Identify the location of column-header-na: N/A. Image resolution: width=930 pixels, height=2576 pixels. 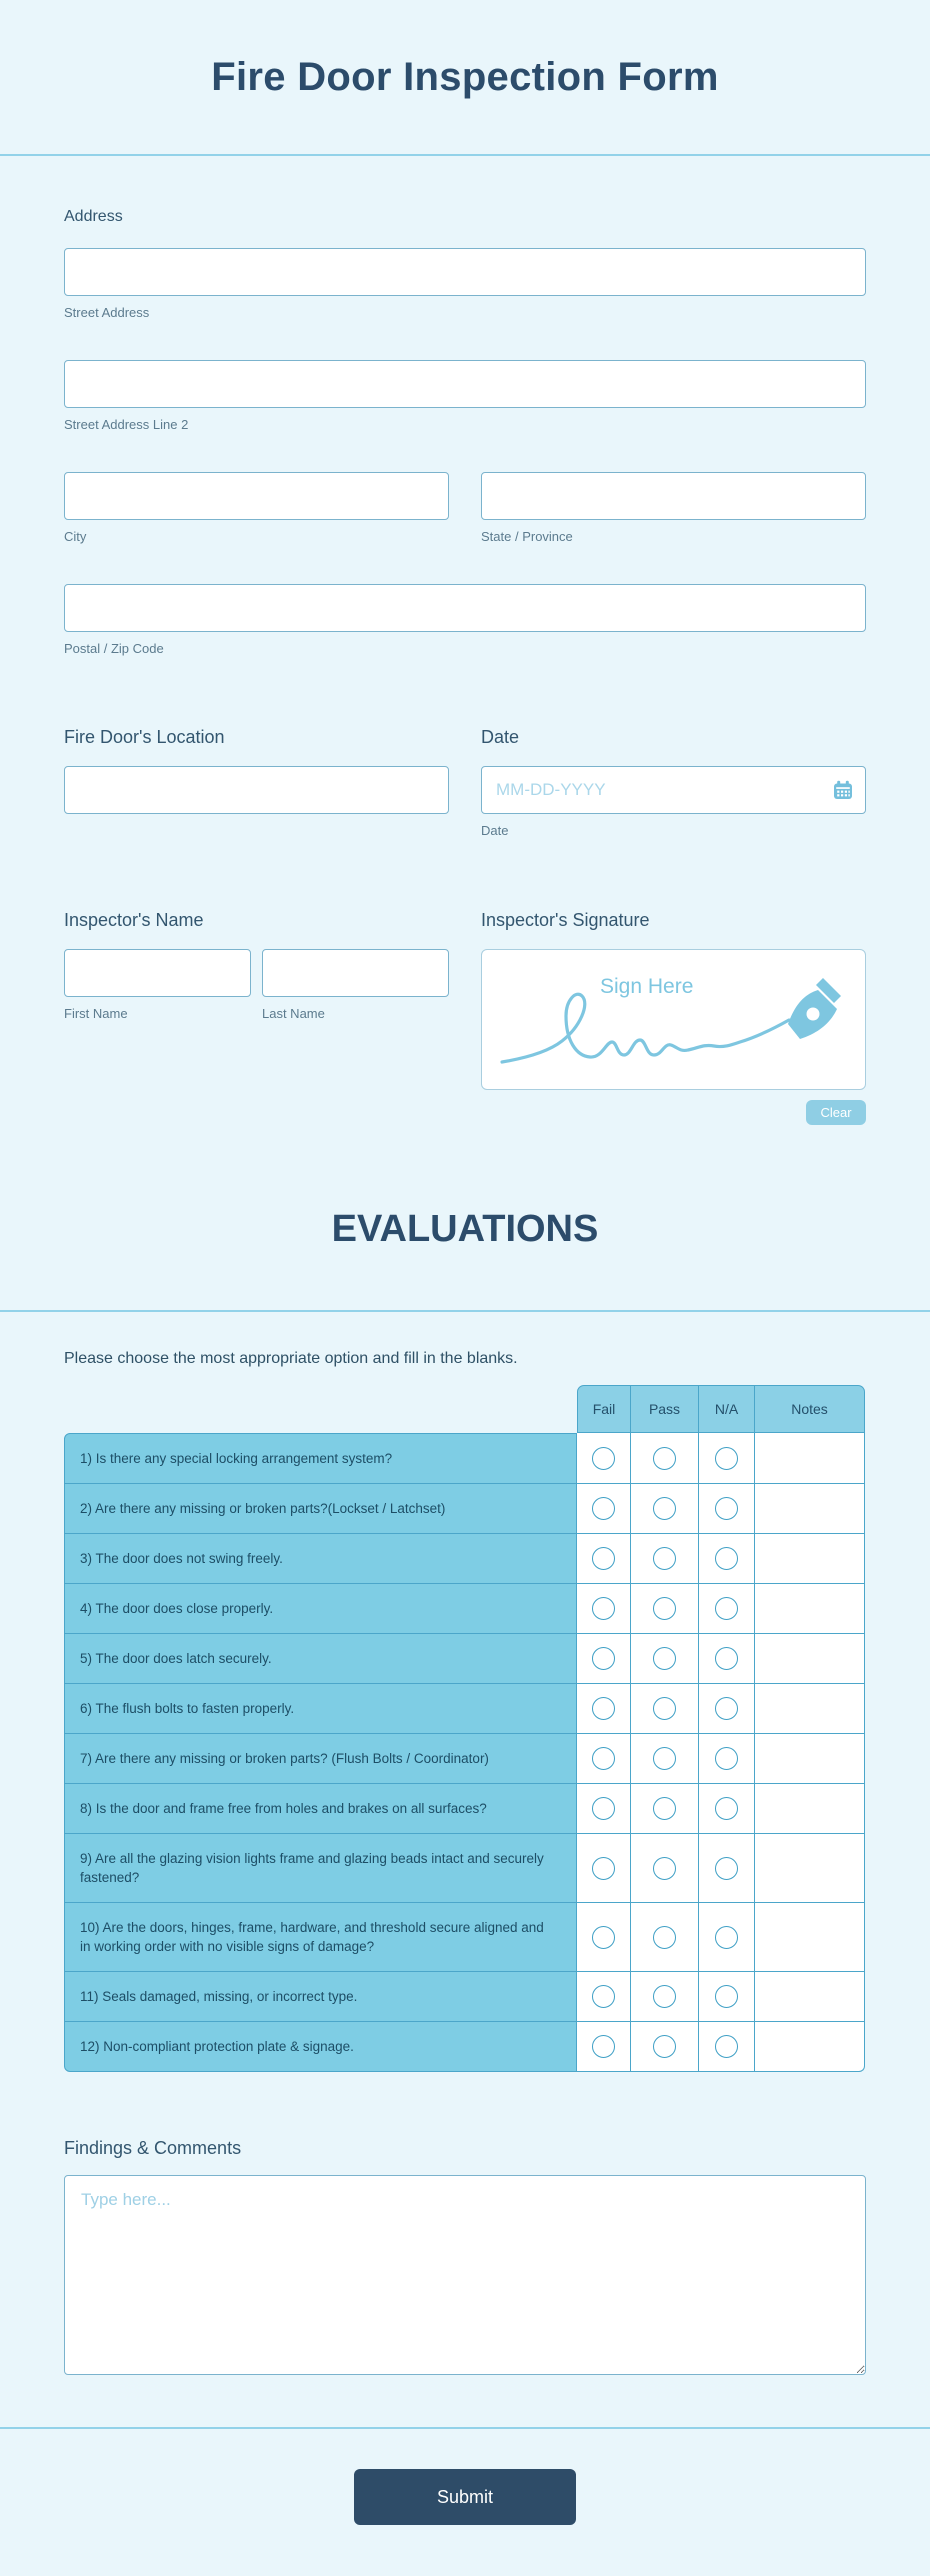
(727, 1409).